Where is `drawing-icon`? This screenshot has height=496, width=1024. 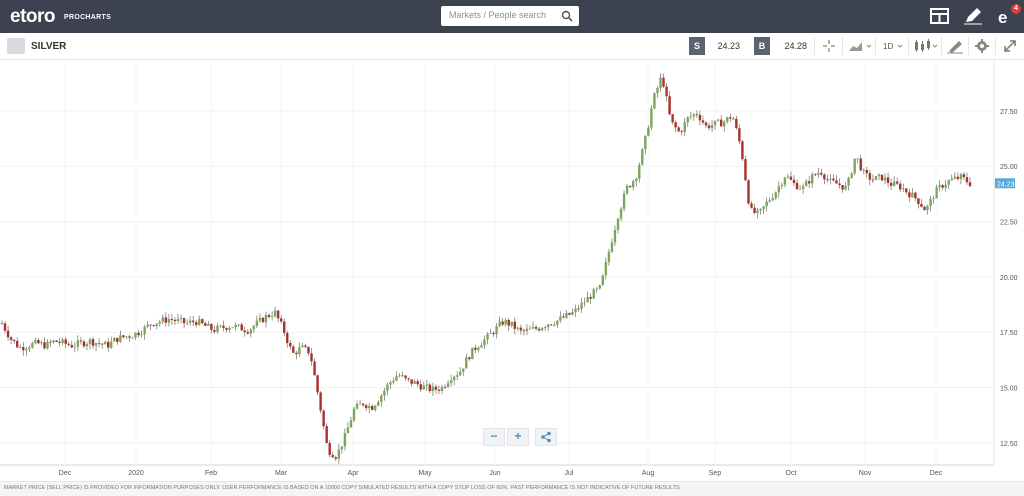
drawing-icon is located at coordinates (955, 47).